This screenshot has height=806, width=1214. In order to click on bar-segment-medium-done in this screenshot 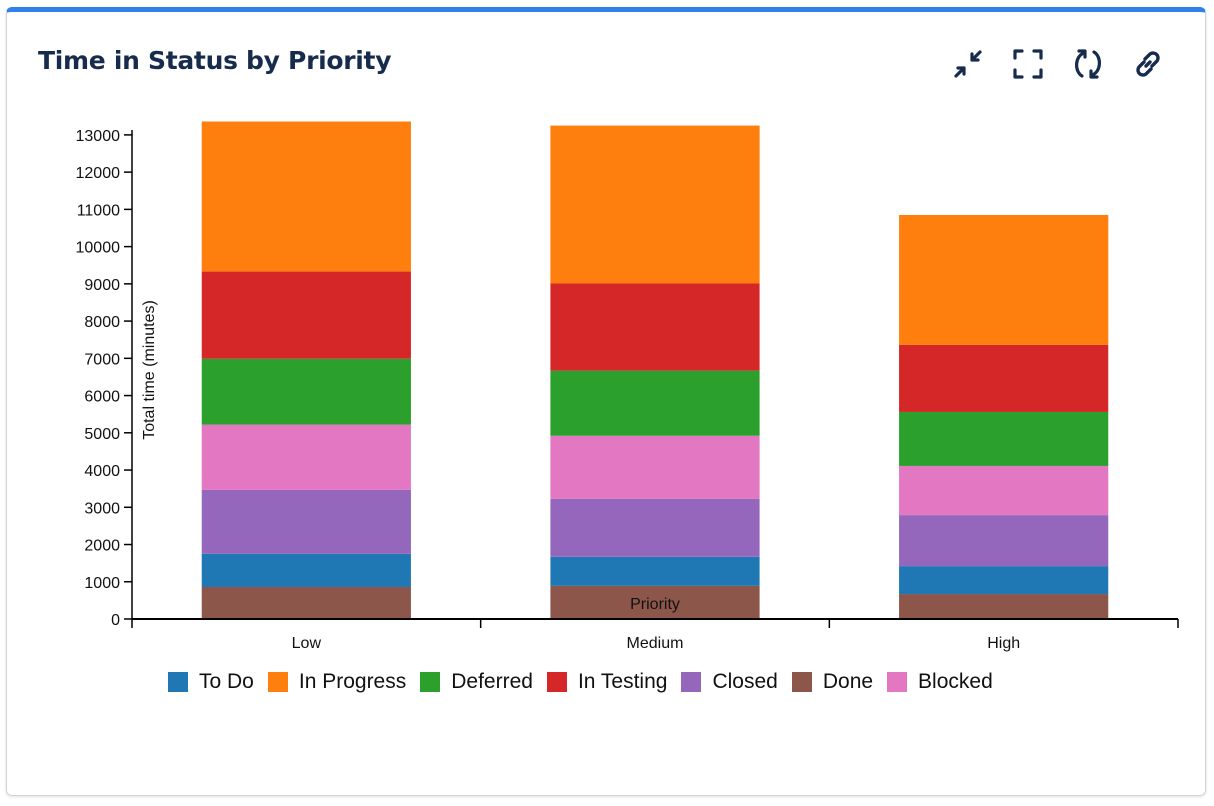, I will do `click(655, 602)`.